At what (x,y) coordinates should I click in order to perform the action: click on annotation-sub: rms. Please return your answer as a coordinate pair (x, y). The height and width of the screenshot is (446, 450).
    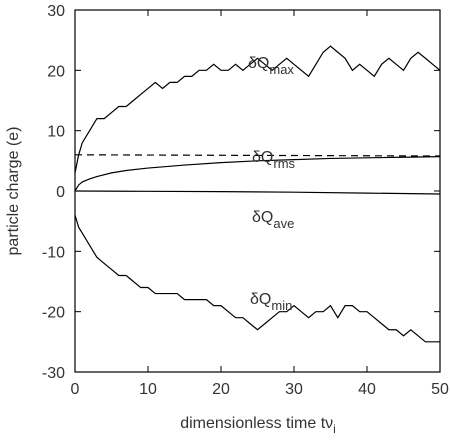
    Looking at the image, I should click on (284, 163).